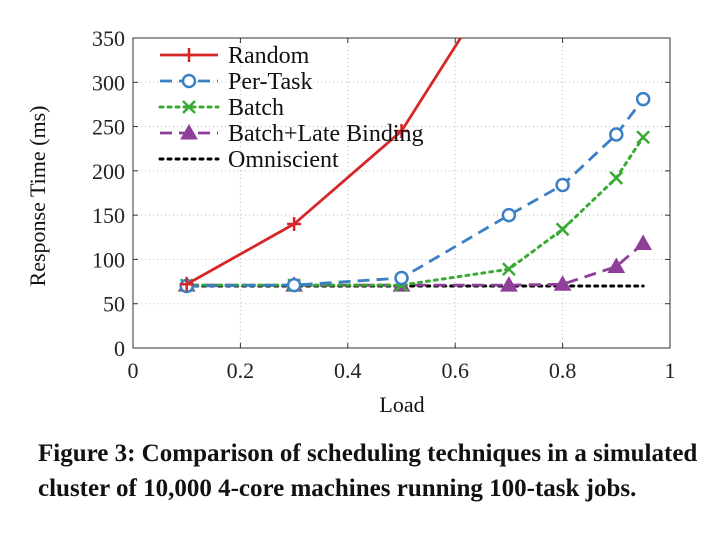 This screenshot has height=548, width=712. I want to click on y-tick-label: 0, so click(119, 348).